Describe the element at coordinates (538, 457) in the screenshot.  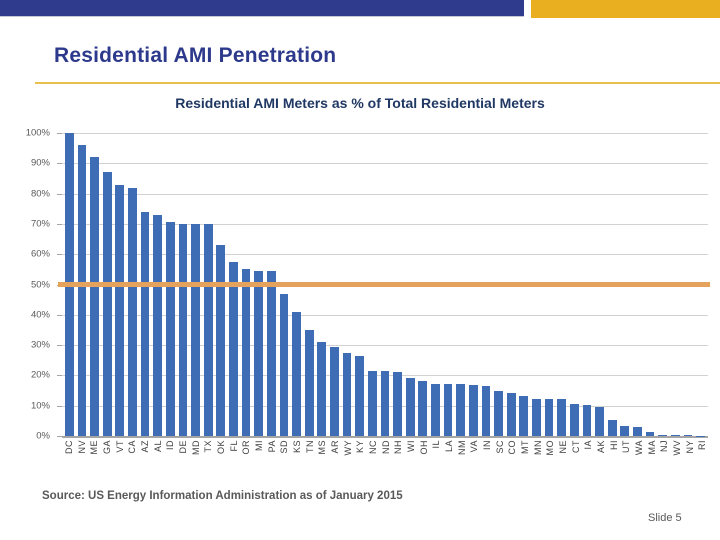
I see `x-label-slot-MN: MN` at that location.